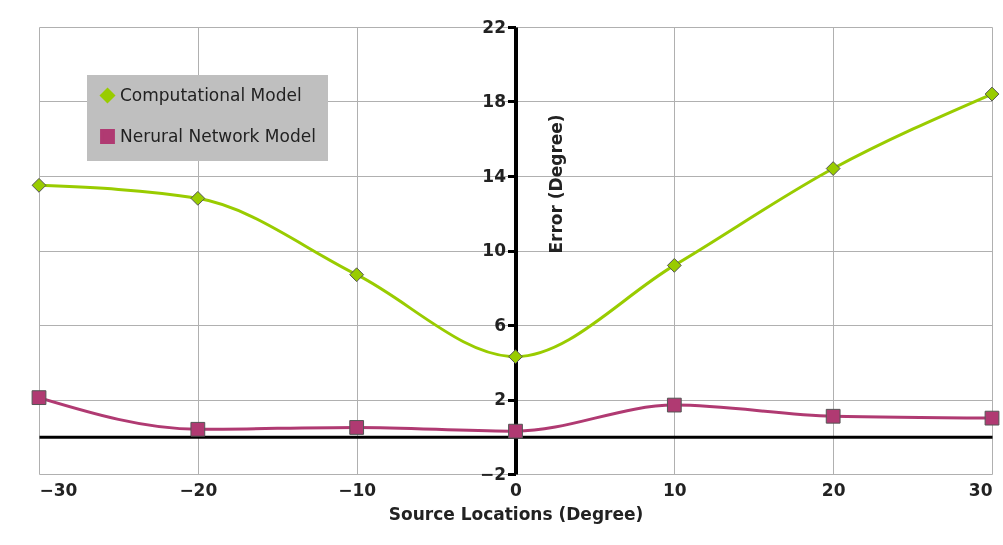 The width and height of the screenshot is (1003, 545). Describe the element at coordinates (494, 250) in the screenshot. I see `y-tick-label: 10` at that location.